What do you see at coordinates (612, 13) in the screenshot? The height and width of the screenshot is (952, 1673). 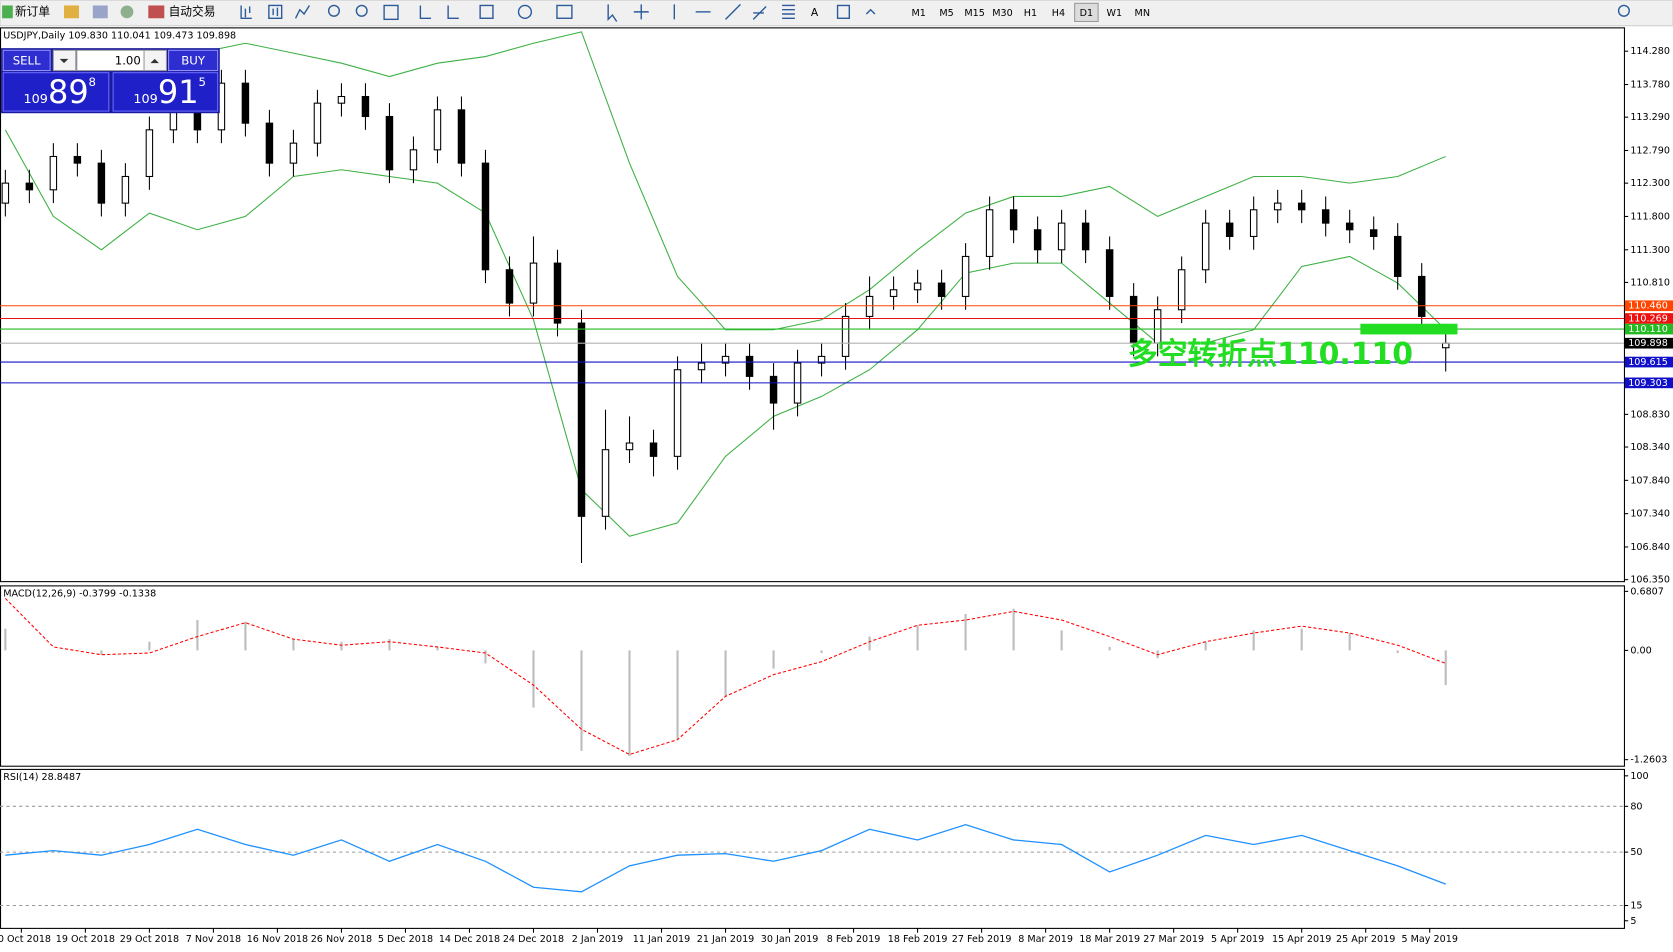 I see `cursor-icon` at bounding box center [612, 13].